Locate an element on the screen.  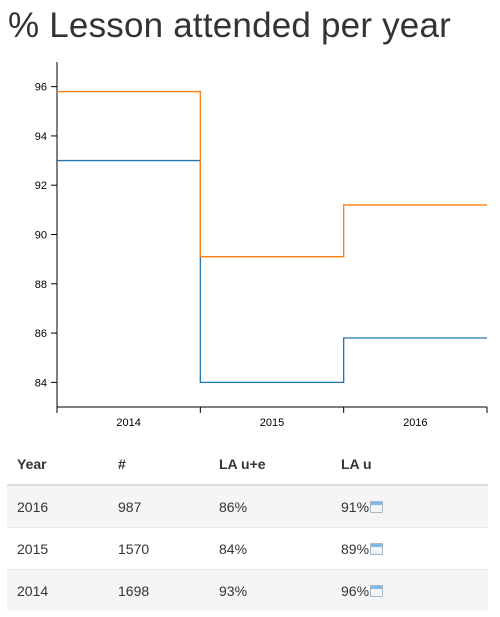
table-row: 2014 1698 93% 96% is located at coordinates (247, 590).